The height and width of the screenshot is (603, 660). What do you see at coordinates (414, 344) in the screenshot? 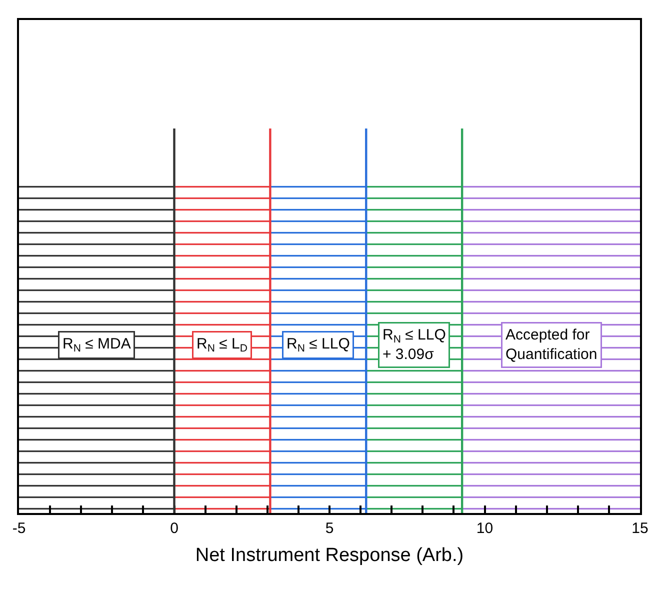
I see `series-label: R$_{N}$ ≤ LLQ + 3.09σ` at bounding box center [414, 344].